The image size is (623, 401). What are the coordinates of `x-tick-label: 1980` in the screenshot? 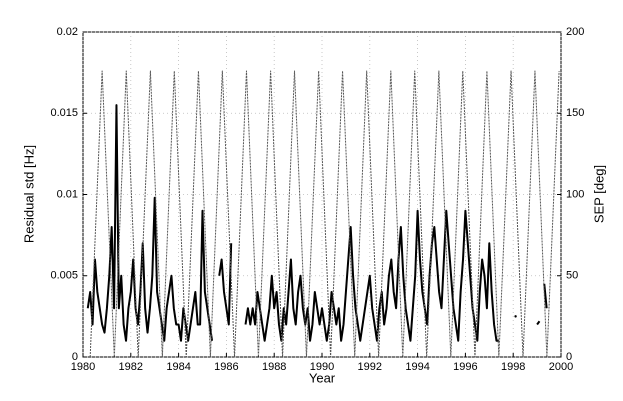 It's located at (83, 367).